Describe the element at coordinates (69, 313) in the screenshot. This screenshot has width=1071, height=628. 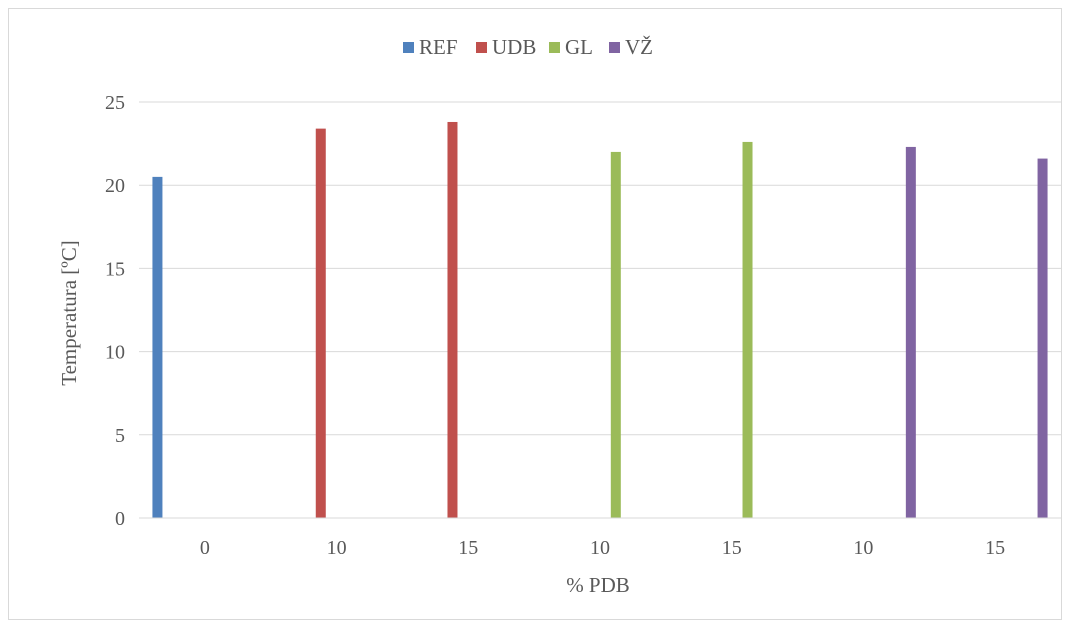
I see `y-axis-title: Temperatura [ºC]` at that location.